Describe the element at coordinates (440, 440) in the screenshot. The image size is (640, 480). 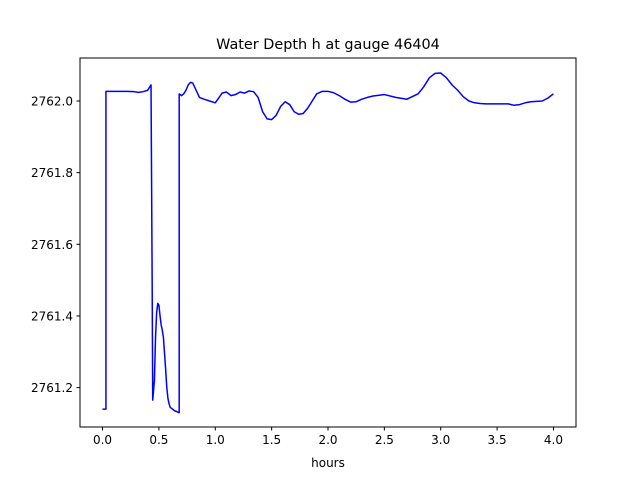
I see `x-tick-label: 3.0` at that location.